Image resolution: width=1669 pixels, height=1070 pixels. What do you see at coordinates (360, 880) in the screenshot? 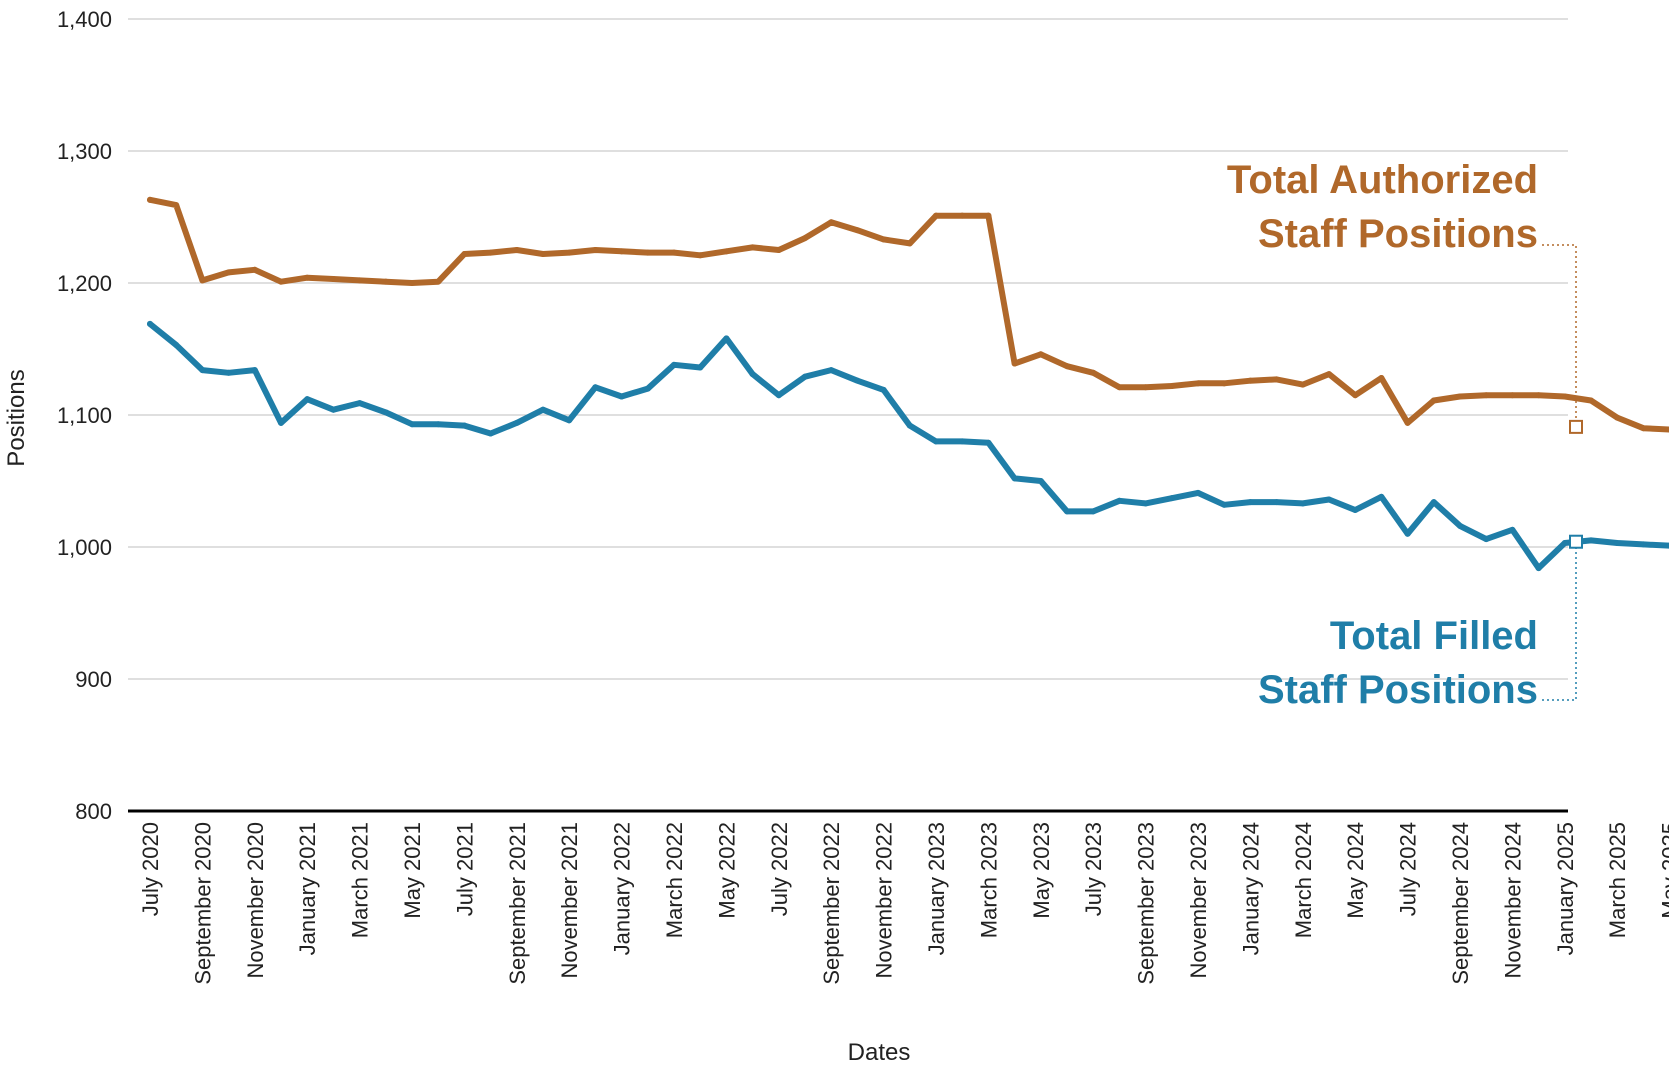
I see `x-tick-label: March 2021` at bounding box center [360, 880].